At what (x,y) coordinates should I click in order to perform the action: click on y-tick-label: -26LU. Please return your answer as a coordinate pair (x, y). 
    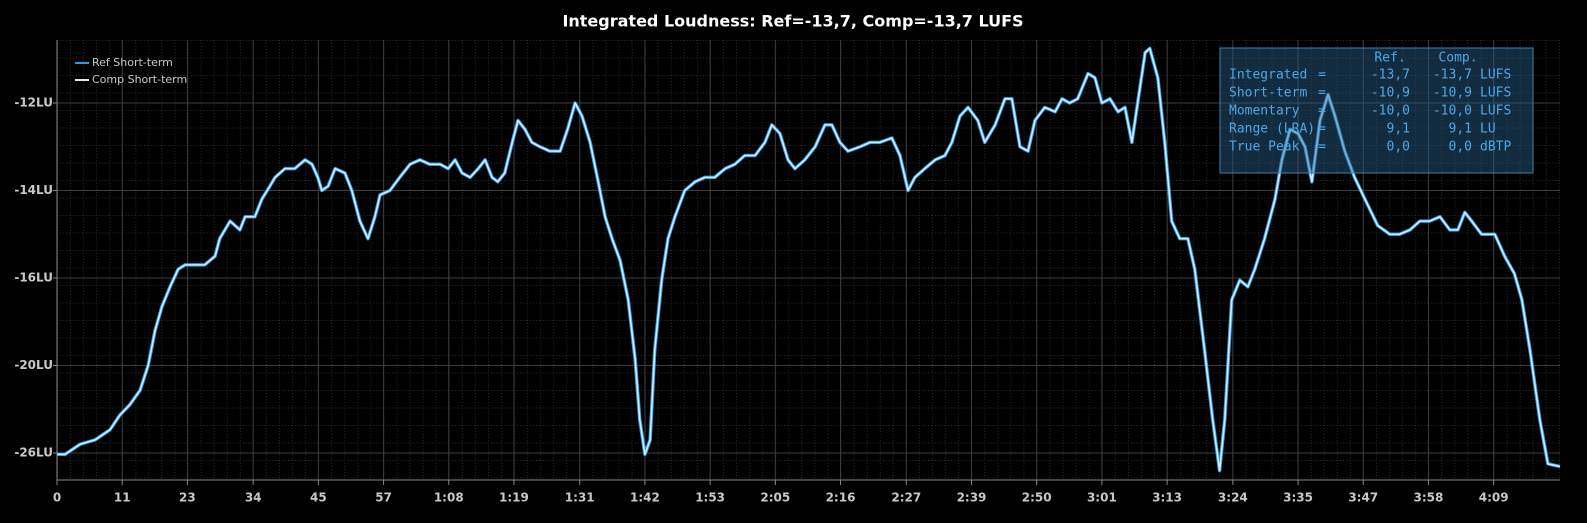
    Looking at the image, I should click on (33, 453).